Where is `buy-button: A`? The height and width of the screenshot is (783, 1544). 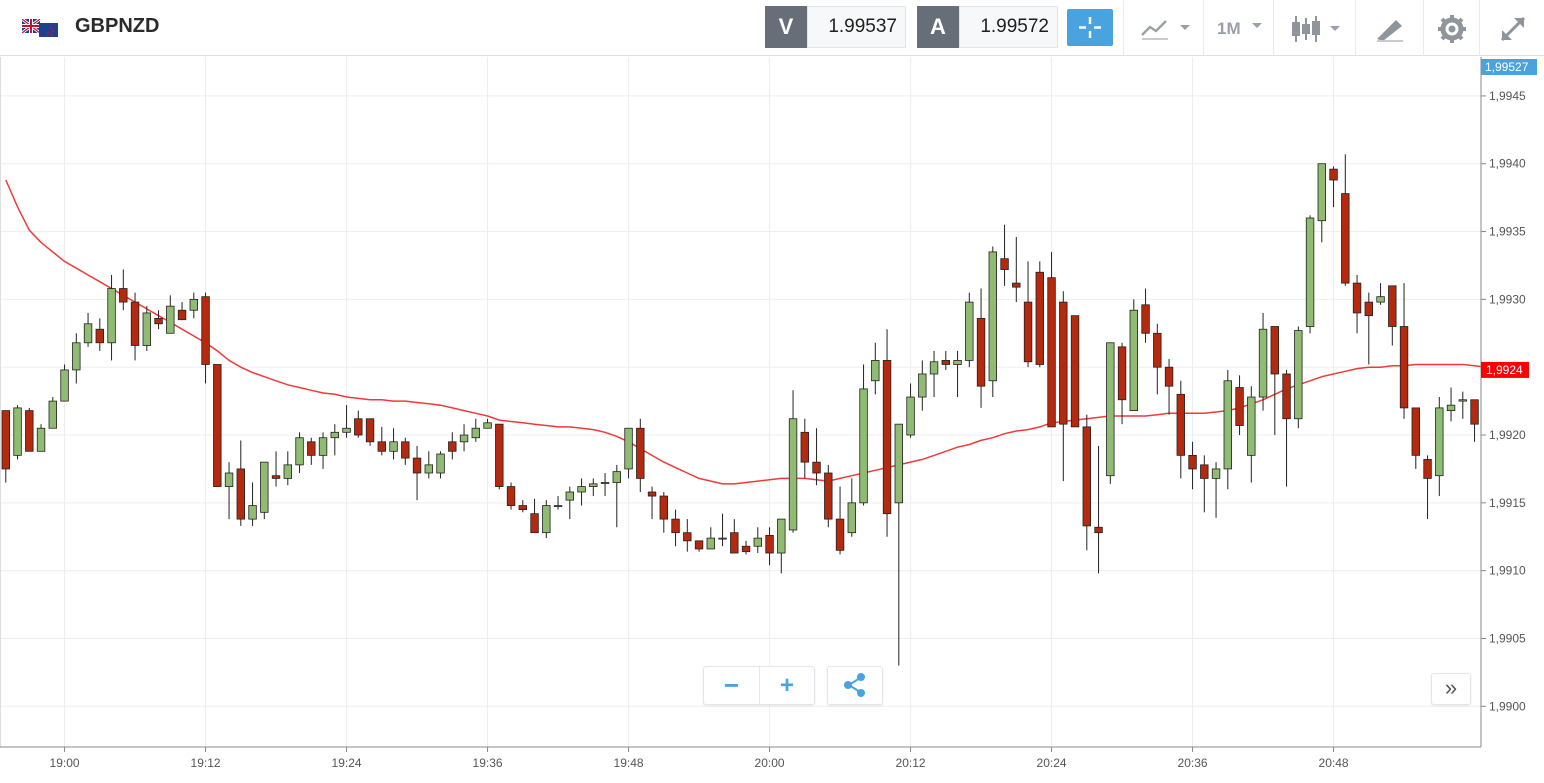 buy-button: A is located at coordinates (938, 27).